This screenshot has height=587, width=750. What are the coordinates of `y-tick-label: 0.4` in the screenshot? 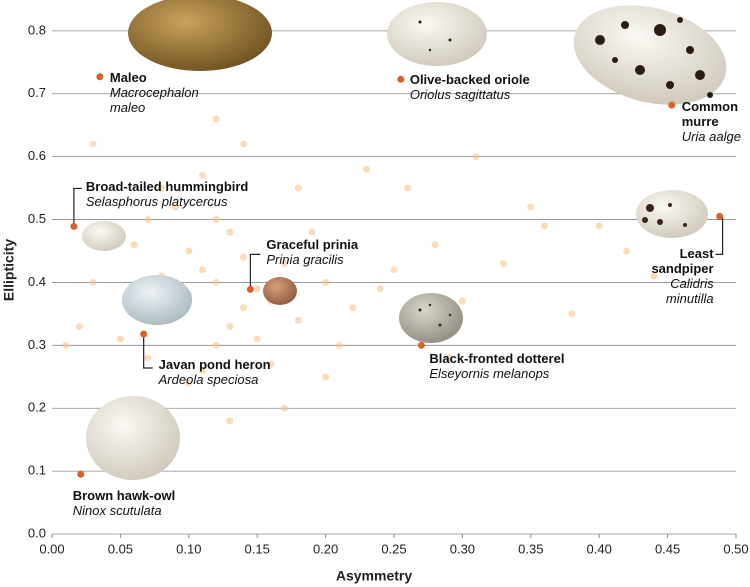 It's located at (37, 281).